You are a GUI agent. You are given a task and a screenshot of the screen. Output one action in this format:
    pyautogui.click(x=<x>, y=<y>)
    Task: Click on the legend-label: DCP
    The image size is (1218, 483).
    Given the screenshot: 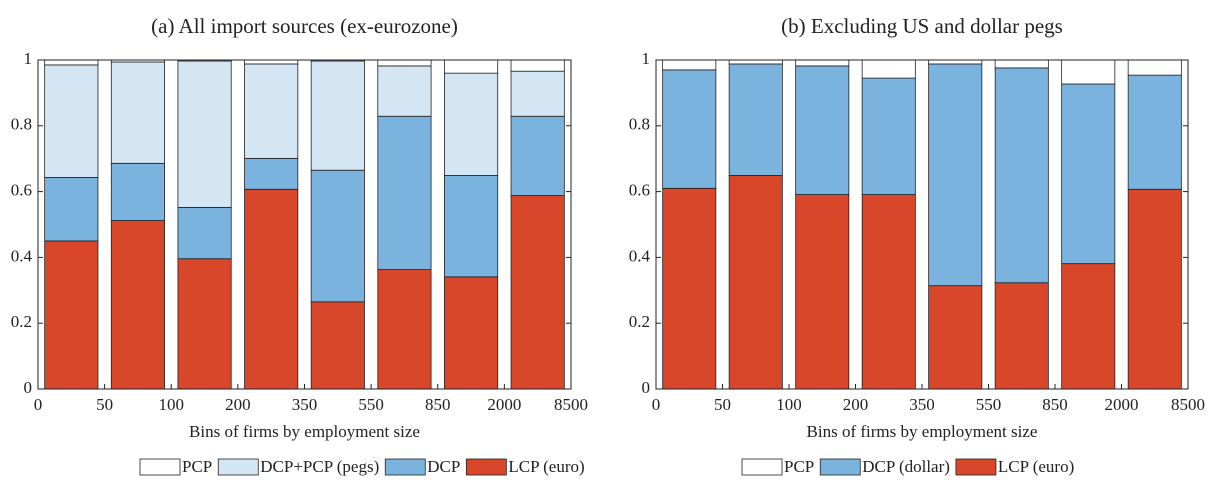 What is the action you would take?
    pyautogui.click(x=443, y=466)
    